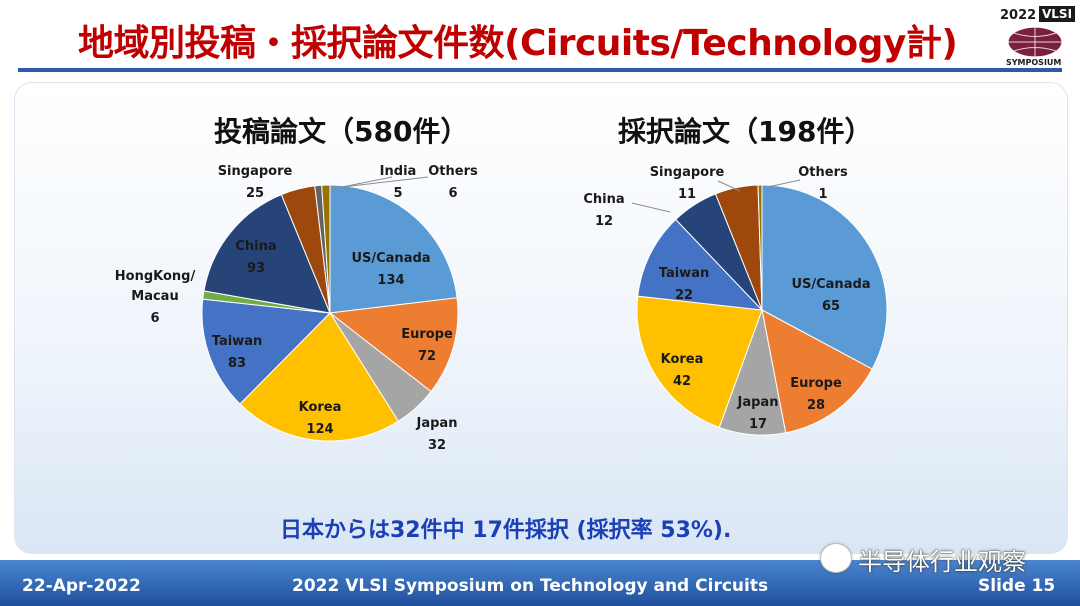 This screenshot has width=1080, height=606. What do you see at coordinates (237, 363) in the screenshot?
I see `slice-value-taiwan: 83` at bounding box center [237, 363].